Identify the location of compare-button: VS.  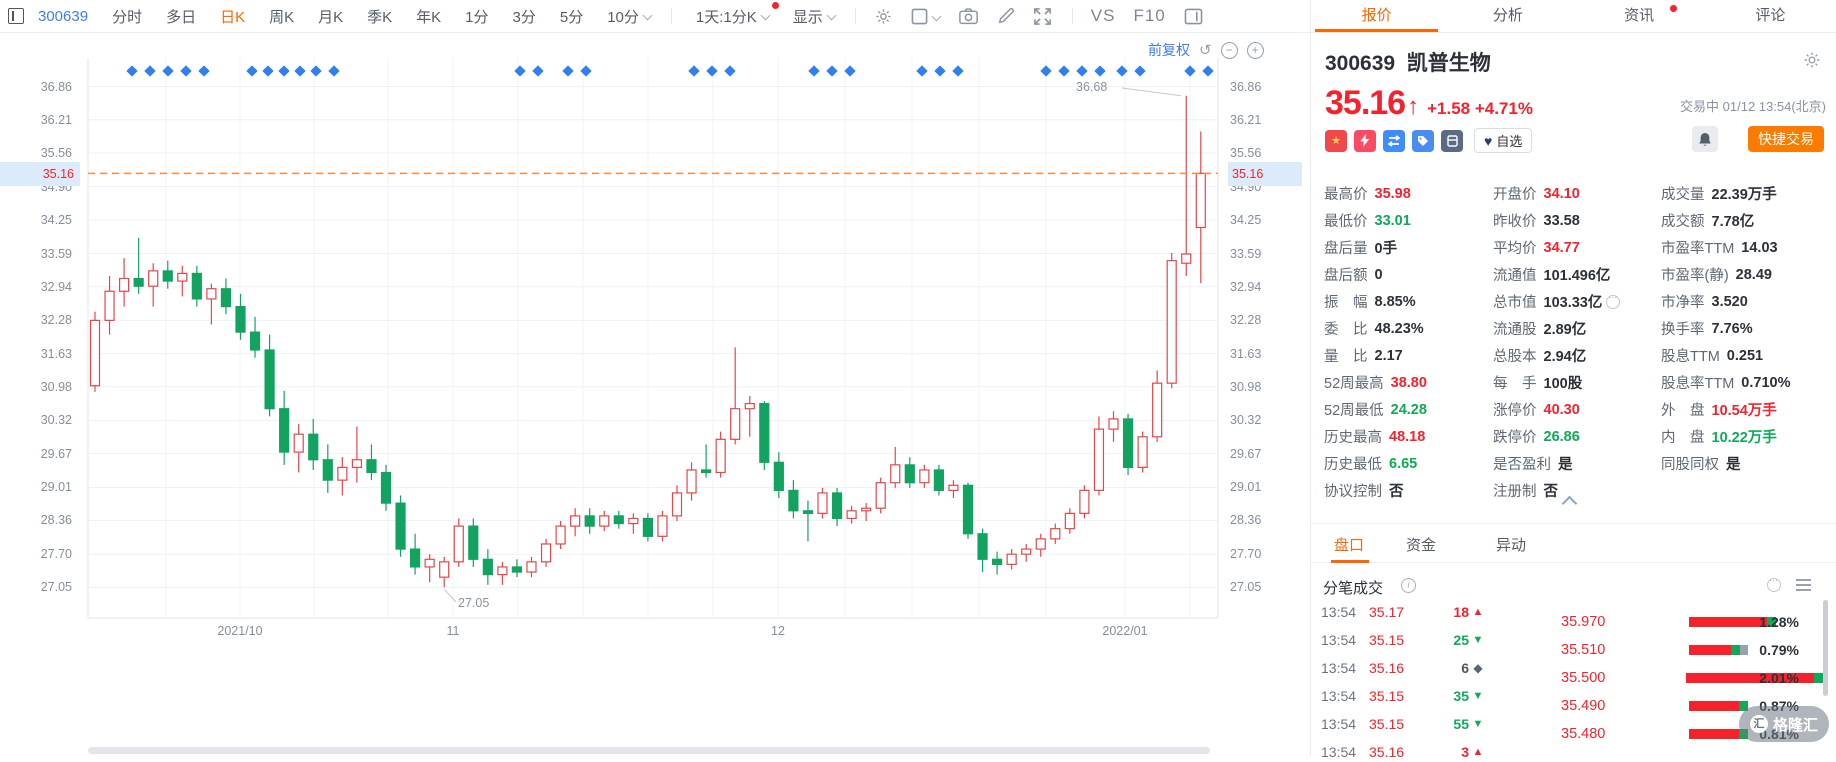
(1103, 15).